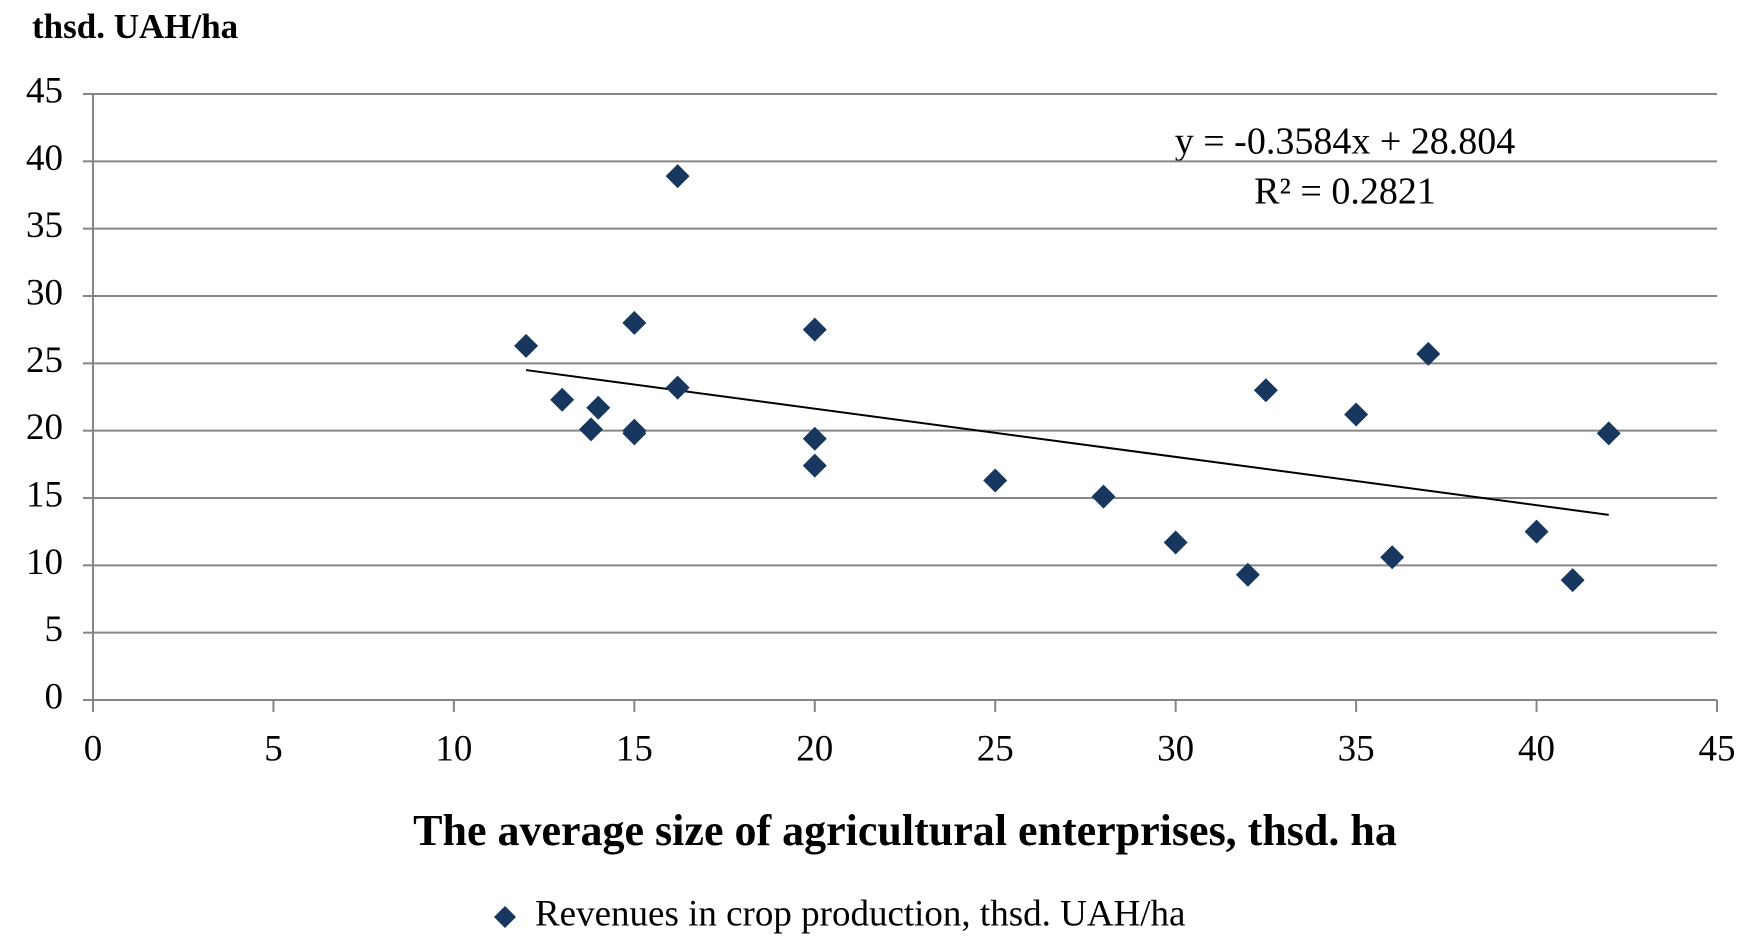 The height and width of the screenshot is (938, 1743). Describe the element at coordinates (814, 748) in the screenshot. I see `x-tick-label: 20` at that location.